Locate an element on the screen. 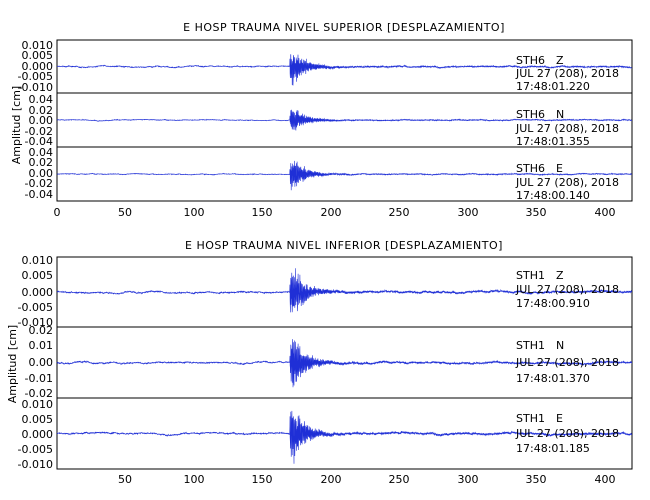 This screenshot has height=500, width=650. trace-annotation: STH6 N JUL 27 (208), 2018 17:48:01.355 is located at coordinates (567, 128).